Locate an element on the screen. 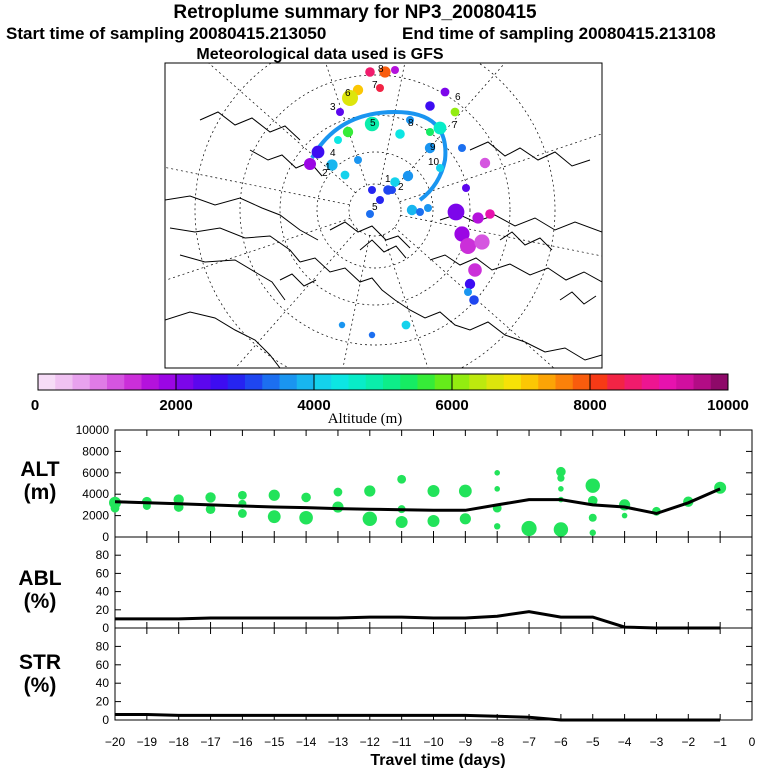 Image resolution: width=768 pixels, height=768 pixels. x-tick-label: 0 is located at coordinates (752, 742).